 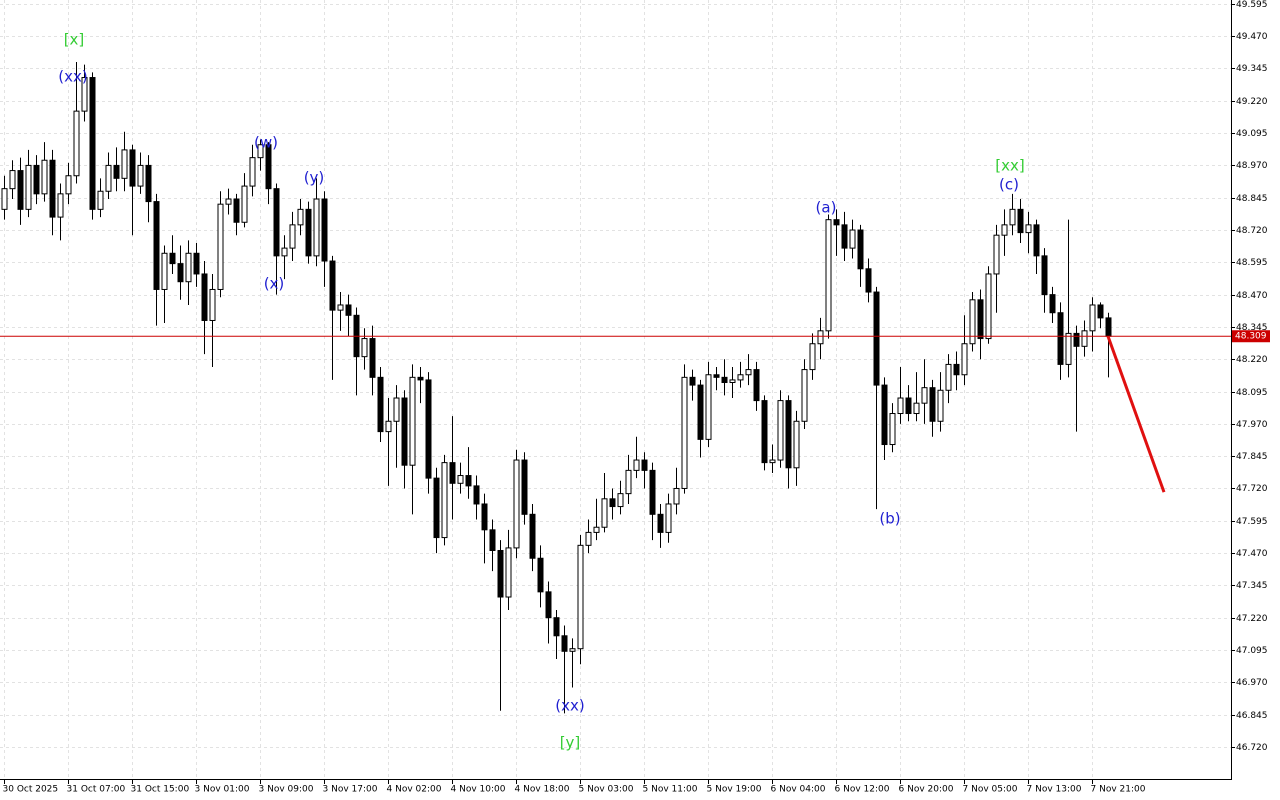 What do you see at coordinates (96, 790) in the screenshot?
I see `x-tick-label: 31 Oct 07:00` at bounding box center [96, 790].